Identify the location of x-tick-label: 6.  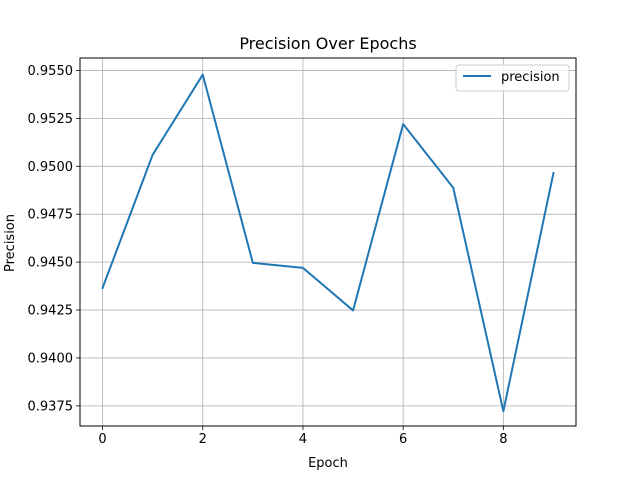
(403, 439).